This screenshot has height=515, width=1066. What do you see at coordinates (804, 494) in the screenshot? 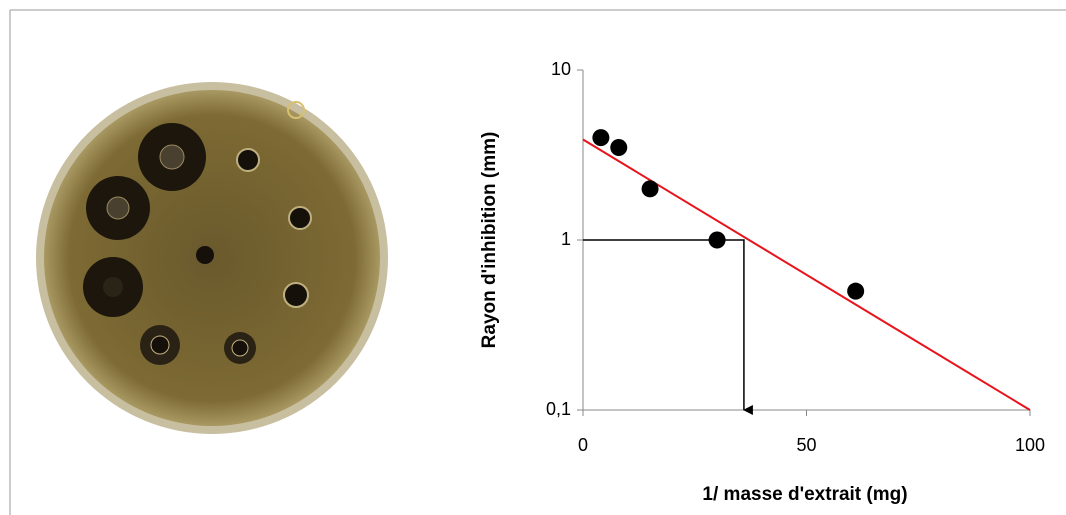
I see `x-axis-title: 1/ masse d'extrait (mg)` at bounding box center [804, 494].